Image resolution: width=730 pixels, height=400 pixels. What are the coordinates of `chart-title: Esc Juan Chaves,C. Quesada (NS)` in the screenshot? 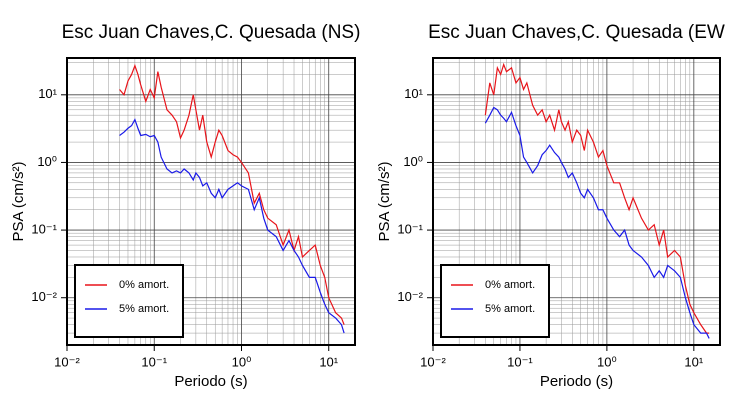 It's located at (211, 32).